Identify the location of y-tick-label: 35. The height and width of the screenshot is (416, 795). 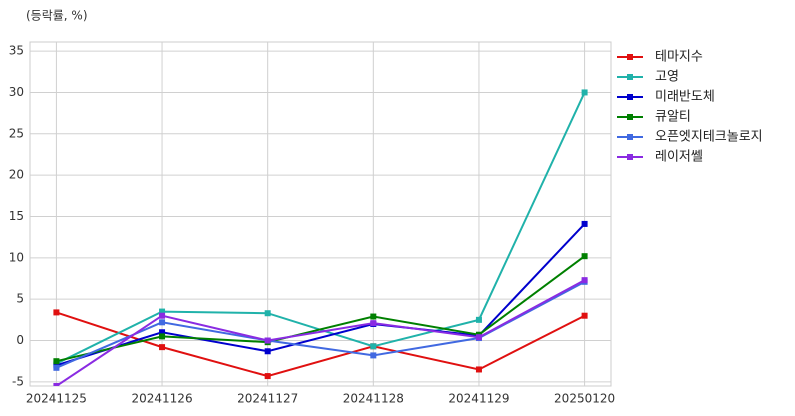
(16, 51).